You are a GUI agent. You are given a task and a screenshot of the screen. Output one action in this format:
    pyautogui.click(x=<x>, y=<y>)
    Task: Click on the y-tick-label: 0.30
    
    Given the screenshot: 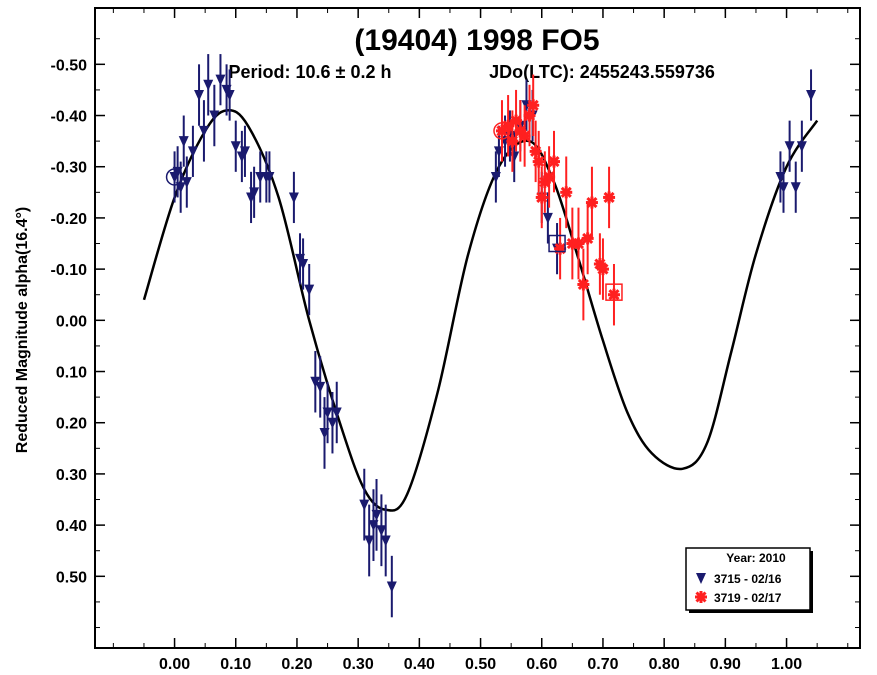 What is the action you would take?
    pyautogui.click(x=71, y=475)
    